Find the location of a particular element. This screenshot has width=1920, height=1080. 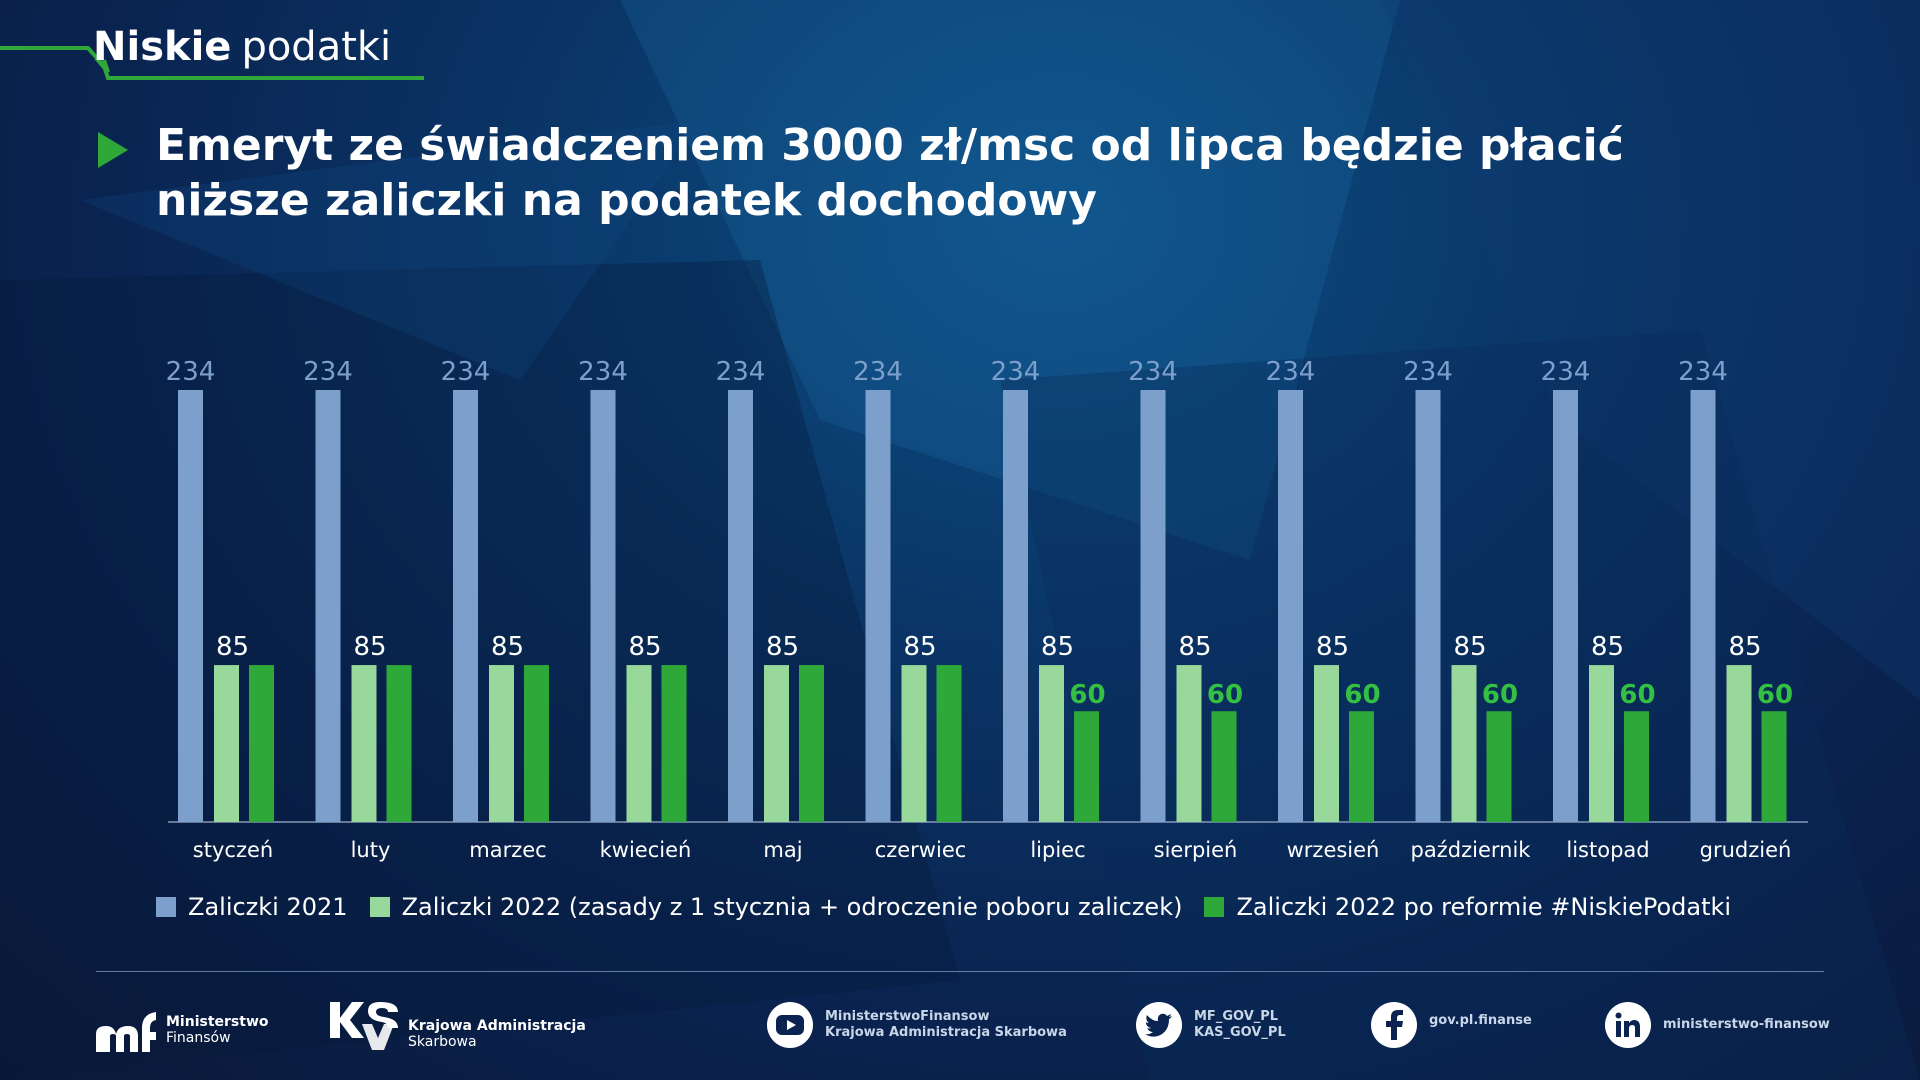

value-label-reform-10: 60 is located at coordinates (1500, 695).